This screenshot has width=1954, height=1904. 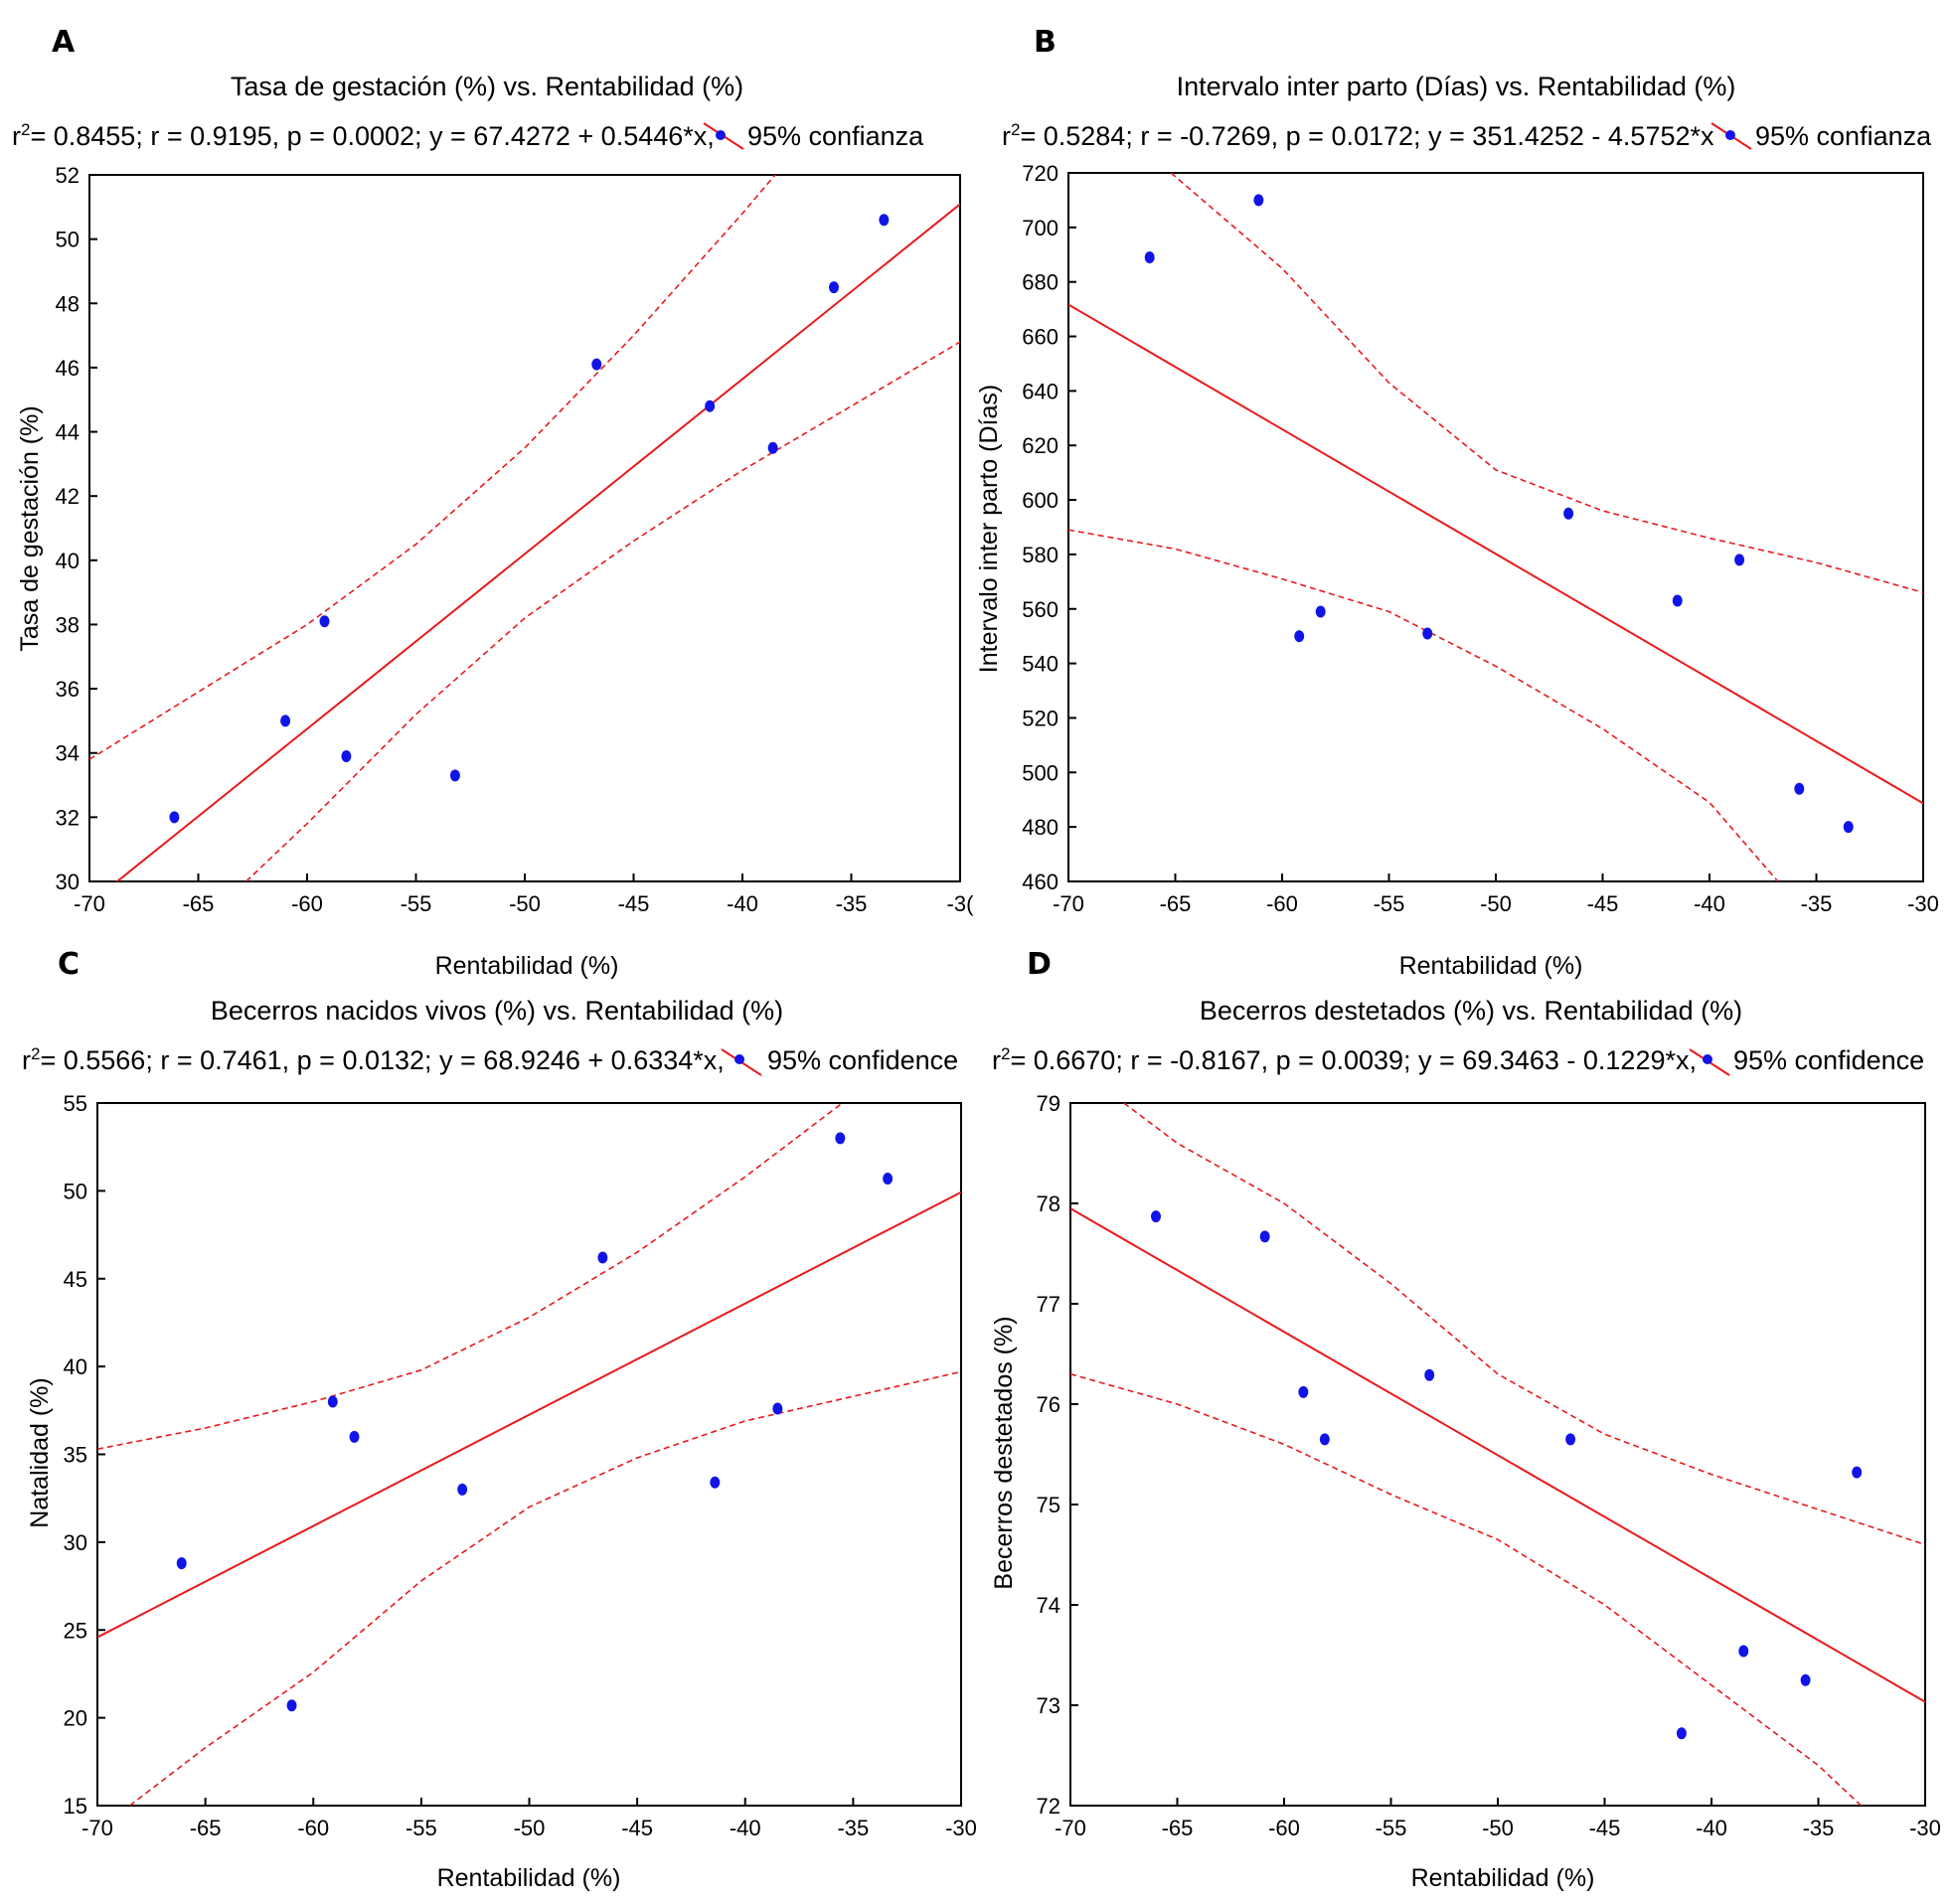 I want to click on panel-a-y-tick-label: 48, so click(x=68, y=303).